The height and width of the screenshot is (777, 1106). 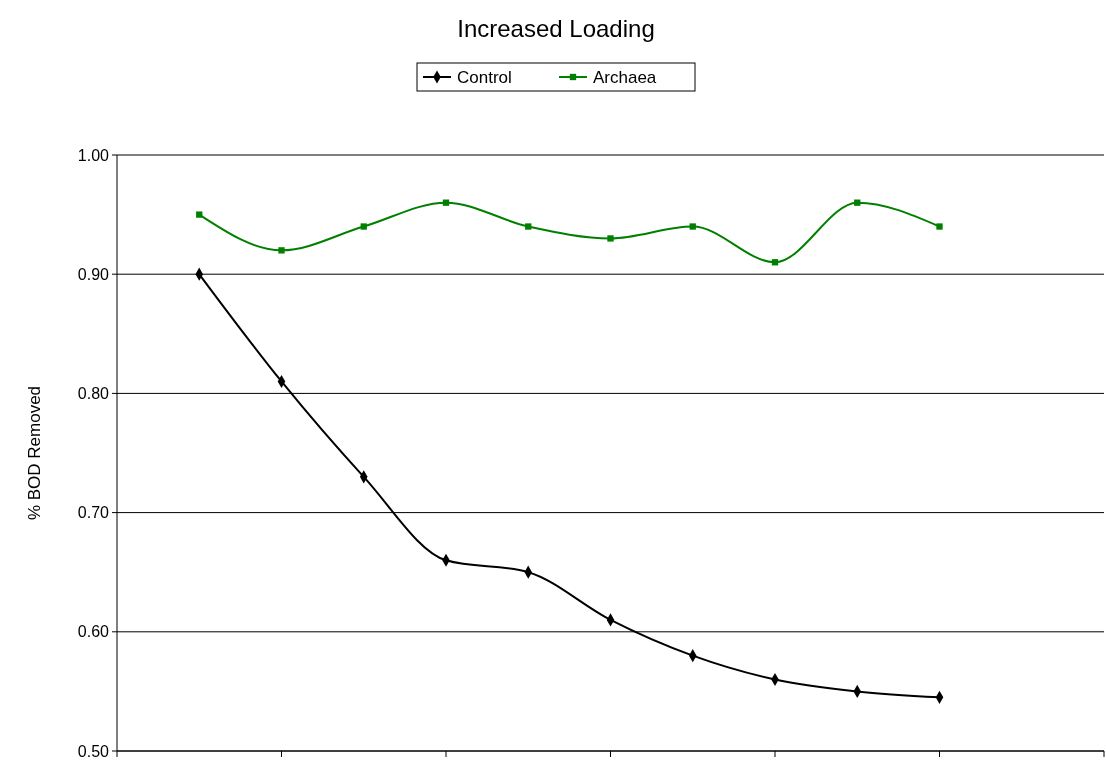 What do you see at coordinates (93, 155) in the screenshot?
I see `y-tick-label: 1.00` at bounding box center [93, 155].